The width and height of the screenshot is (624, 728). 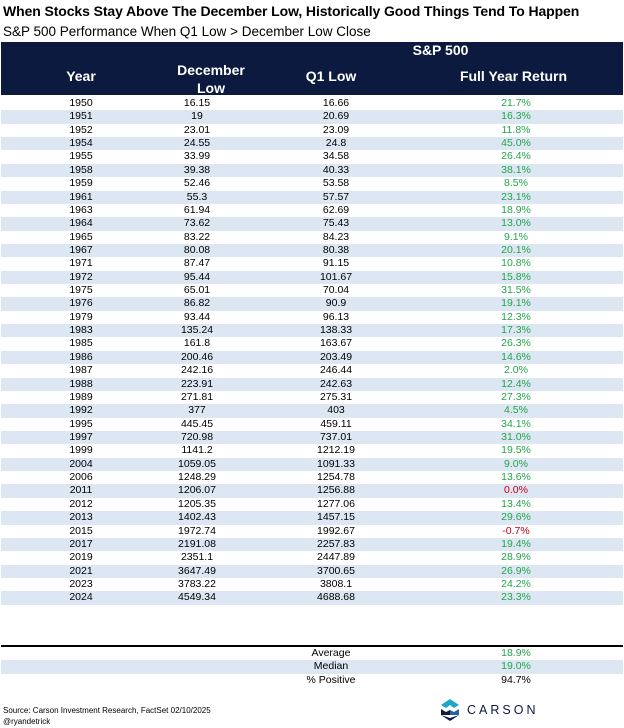 What do you see at coordinates (312, 477) in the screenshot?
I see `table-row: 2006 1248.29 1254.78 13.6%` at bounding box center [312, 477].